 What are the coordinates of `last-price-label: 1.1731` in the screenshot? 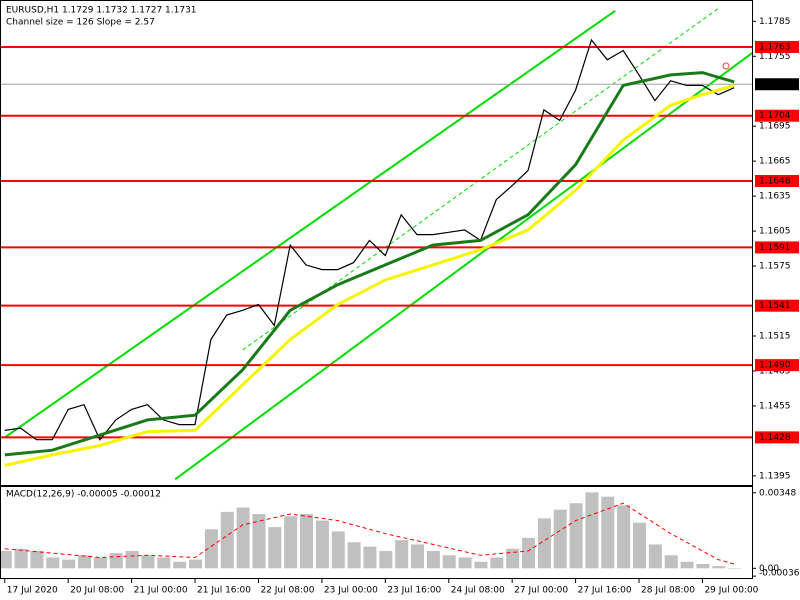 It's located at (775, 85).